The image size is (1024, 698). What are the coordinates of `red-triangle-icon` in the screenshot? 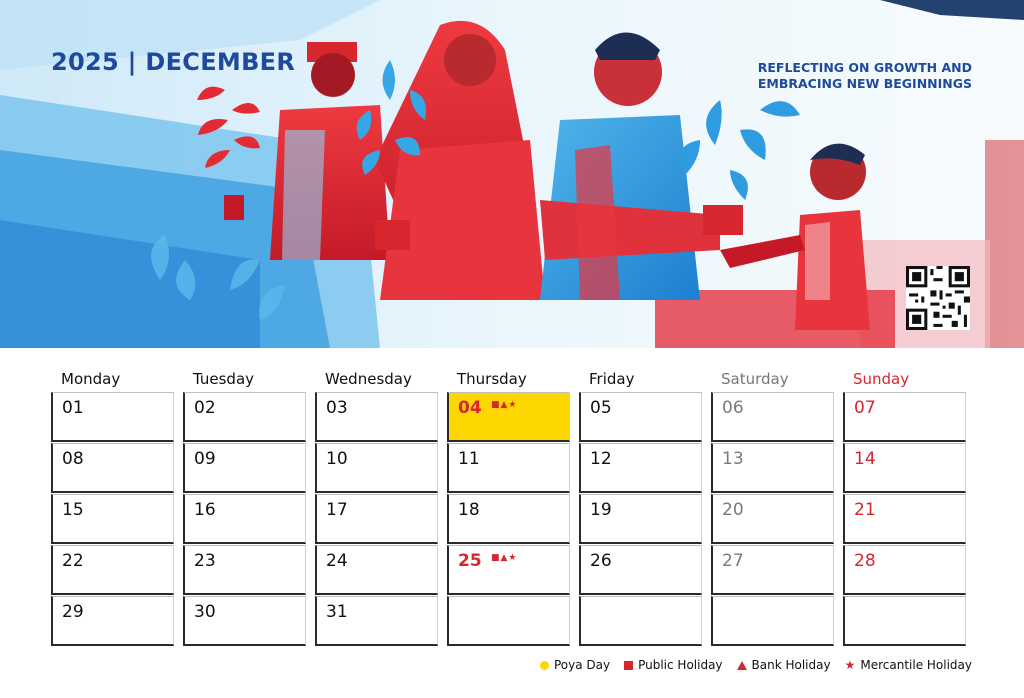 It's located at (741, 665).